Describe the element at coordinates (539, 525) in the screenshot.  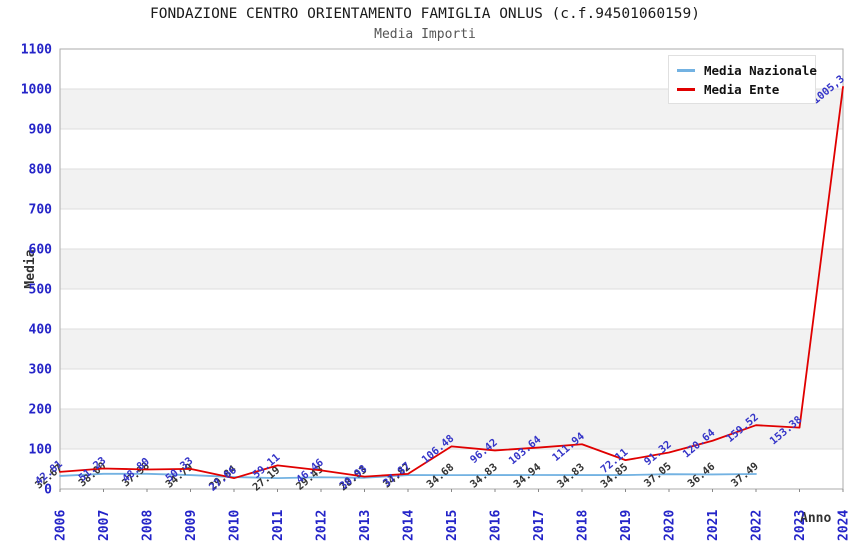
I see `svg-text: 2017` at that location.